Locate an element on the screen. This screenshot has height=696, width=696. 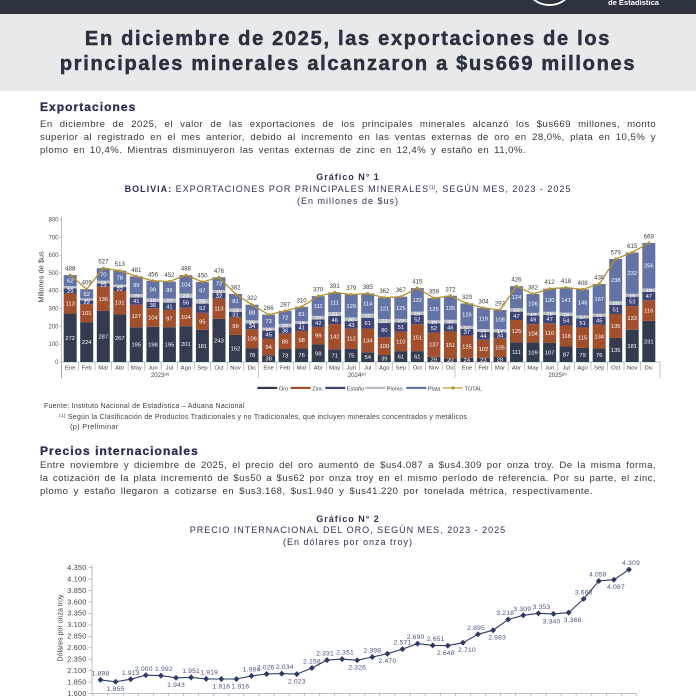
svg-text: Dic is located at coordinates (252, 369).